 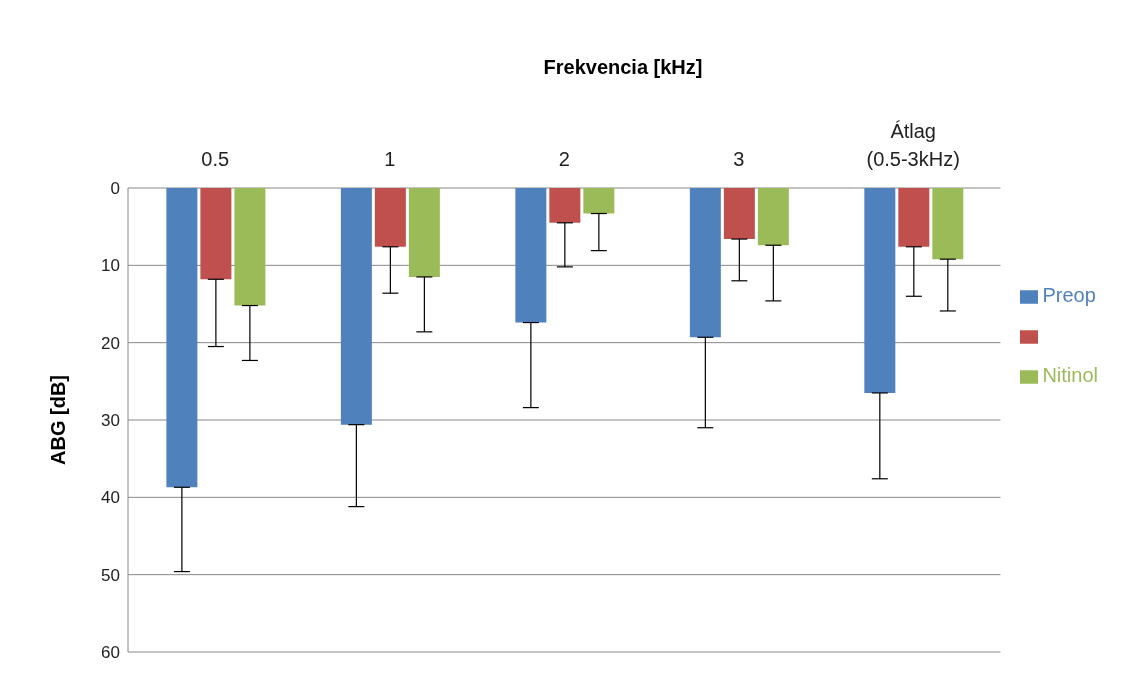 I want to click on x-tick-label: 0.5, so click(x=215, y=159).